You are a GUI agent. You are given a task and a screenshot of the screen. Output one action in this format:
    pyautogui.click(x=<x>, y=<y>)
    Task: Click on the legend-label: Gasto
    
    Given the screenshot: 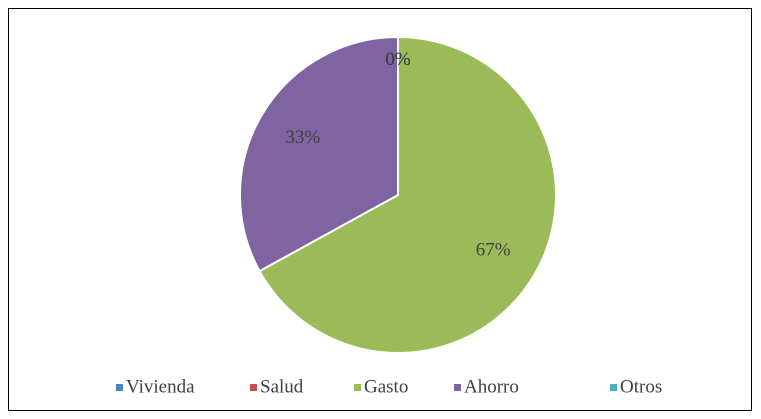 What is the action you would take?
    pyautogui.click(x=386, y=386)
    